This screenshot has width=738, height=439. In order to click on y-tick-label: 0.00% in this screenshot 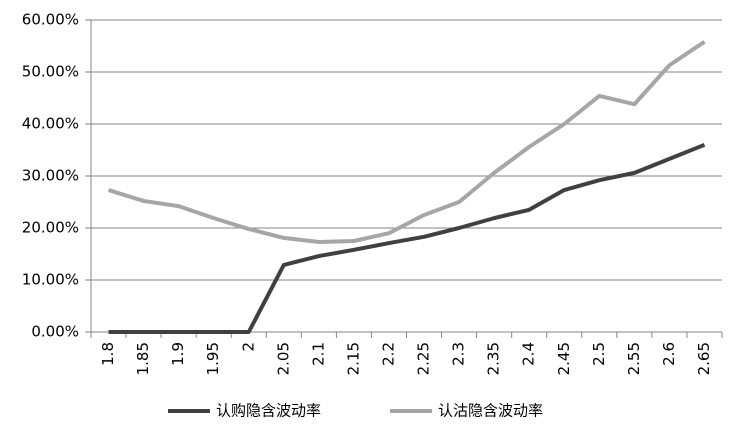, I will do `click(55, 332)`.